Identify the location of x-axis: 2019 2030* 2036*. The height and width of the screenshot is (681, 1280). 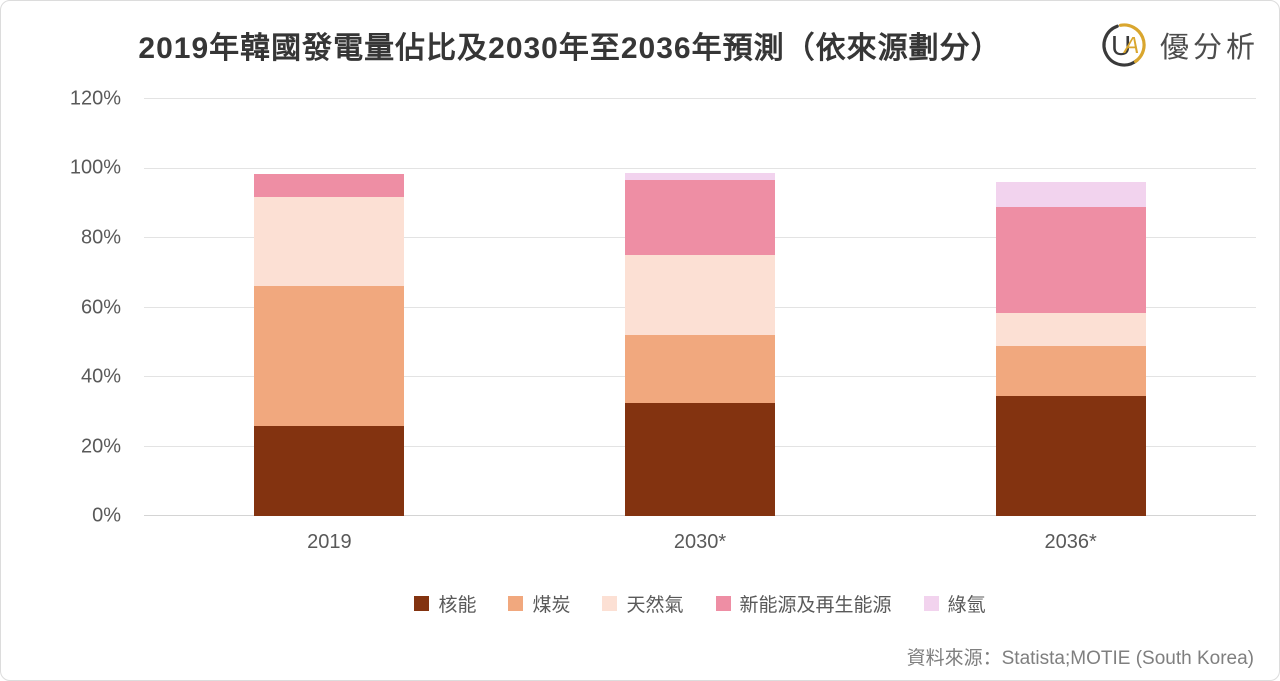
(700, 546).